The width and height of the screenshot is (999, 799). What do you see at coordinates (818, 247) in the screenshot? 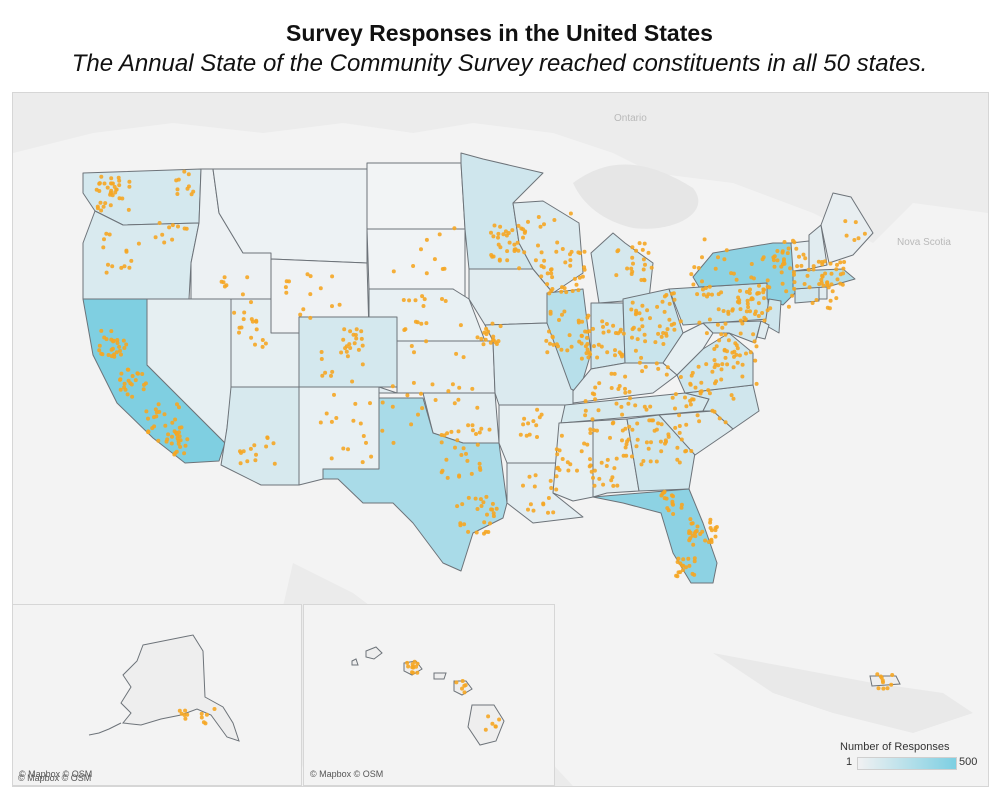
I see `state-new-hampshire` at bounding box center [818, 247].